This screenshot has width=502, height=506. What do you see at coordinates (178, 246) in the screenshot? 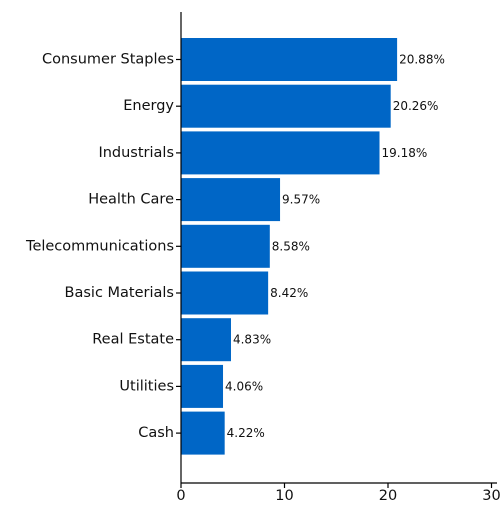
I see `y-ticks-group` at bounding box center [178, 246].